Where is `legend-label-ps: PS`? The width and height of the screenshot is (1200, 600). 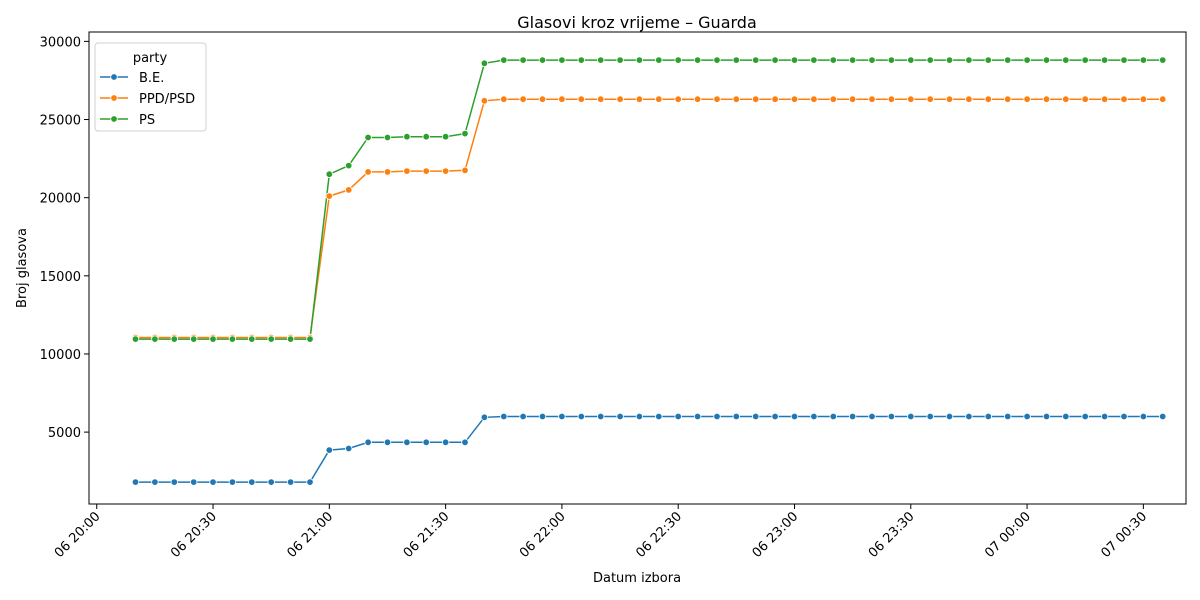
legend-label-ps: PS is located at coordinates (147, 120).